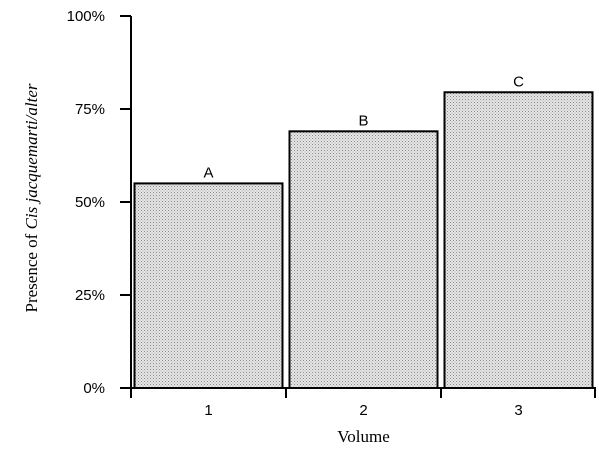  What do you see at coordinates (363, 120) in the screenshot?
I see `bar-label-B: B` at bounding box center [363, 120].